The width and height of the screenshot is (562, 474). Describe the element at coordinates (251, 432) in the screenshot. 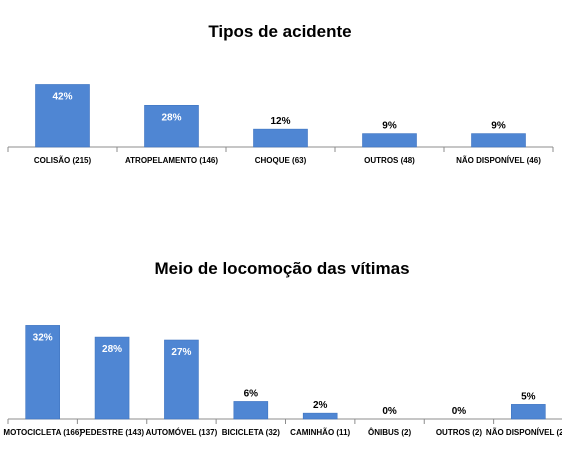

I see `category-label: BICICLETA (32)` at that location.